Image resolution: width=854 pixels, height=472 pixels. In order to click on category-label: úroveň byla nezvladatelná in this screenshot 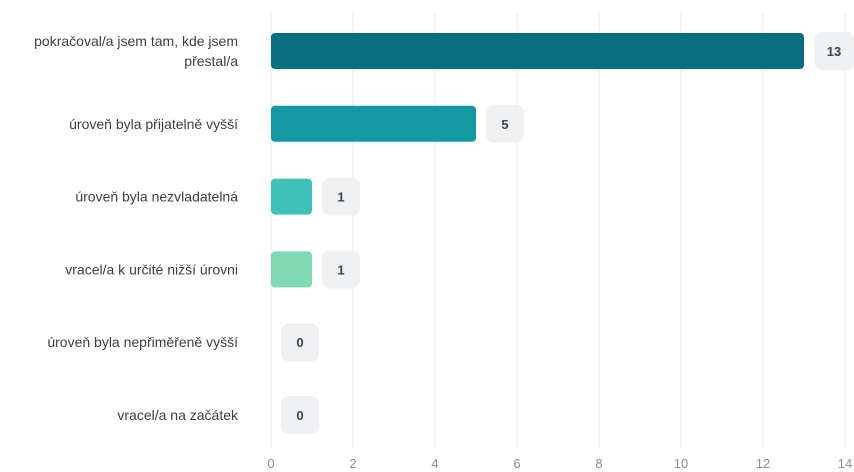, I will do `click(156, 197)`.